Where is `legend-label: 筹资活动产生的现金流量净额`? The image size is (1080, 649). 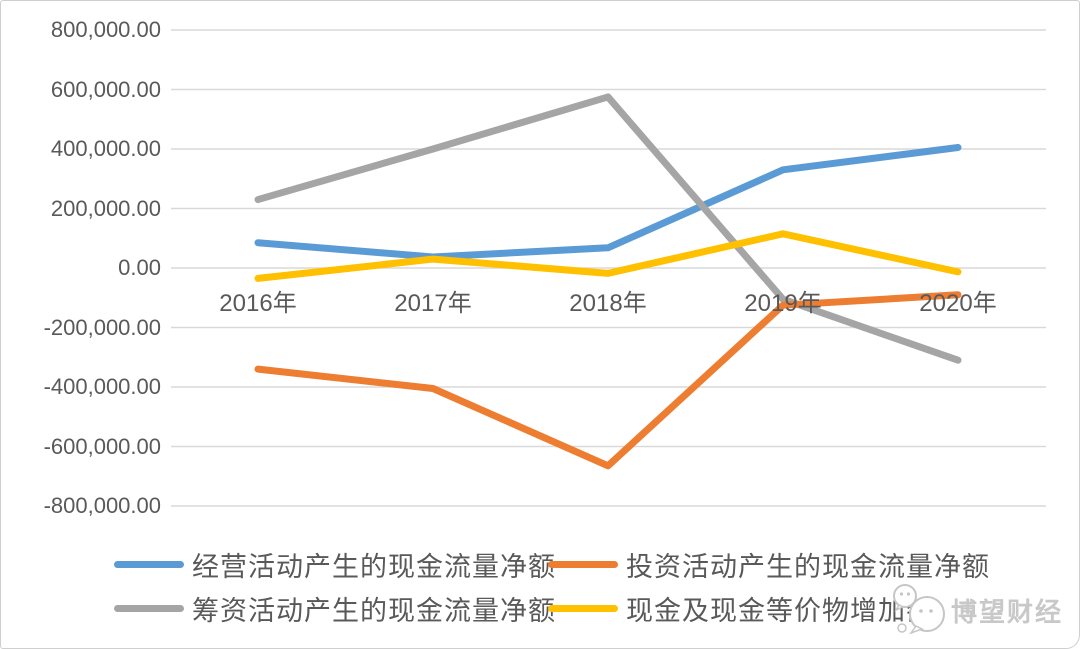 legend-label: 筹资活动产生的现金流量净额 is located at coordinates (374, 610).